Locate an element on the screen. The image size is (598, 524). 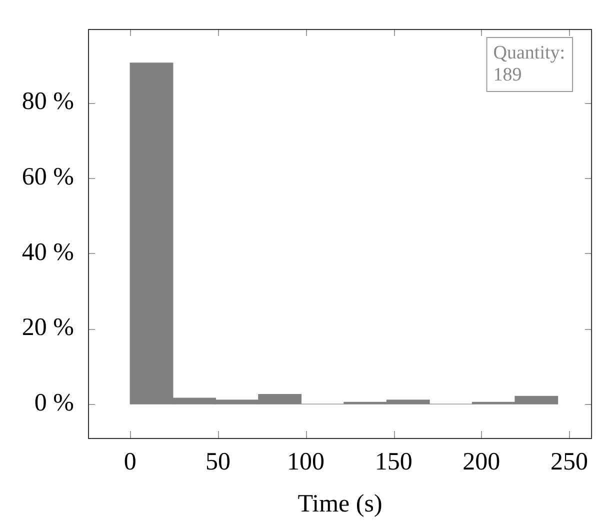
y-tick-label: 80 % is located at coordinates (48, 102).